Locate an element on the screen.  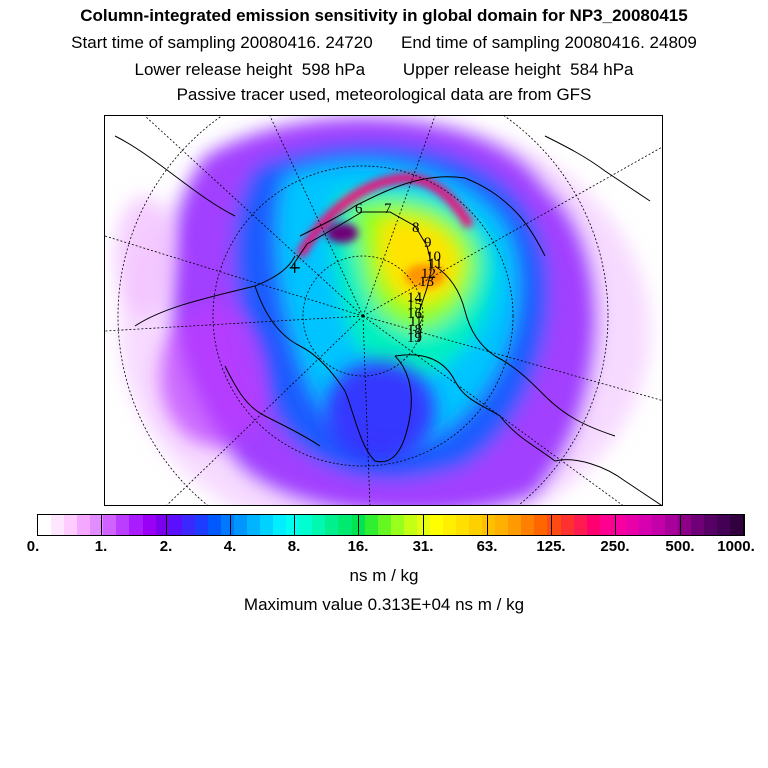
trajectory-label: 14 is located at coordinates (415, 298).